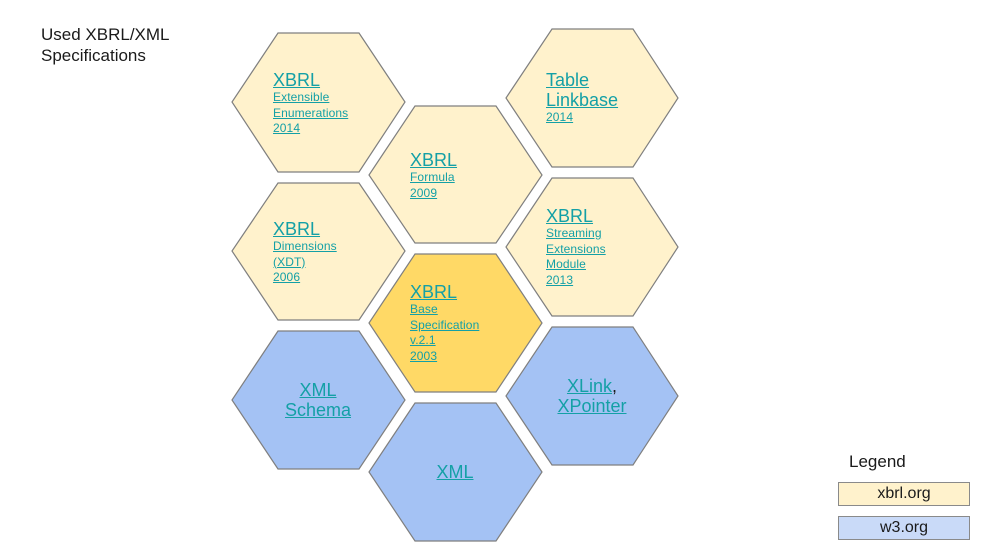  I want to click on link-enumerations: Enumerations, so click(311, 112).